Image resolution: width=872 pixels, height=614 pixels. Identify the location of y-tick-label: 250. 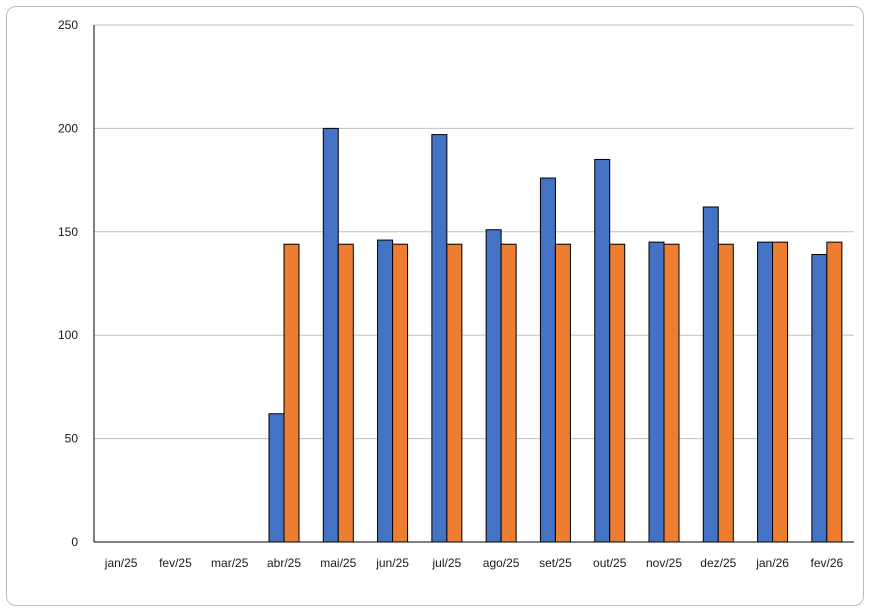
(68, 25).